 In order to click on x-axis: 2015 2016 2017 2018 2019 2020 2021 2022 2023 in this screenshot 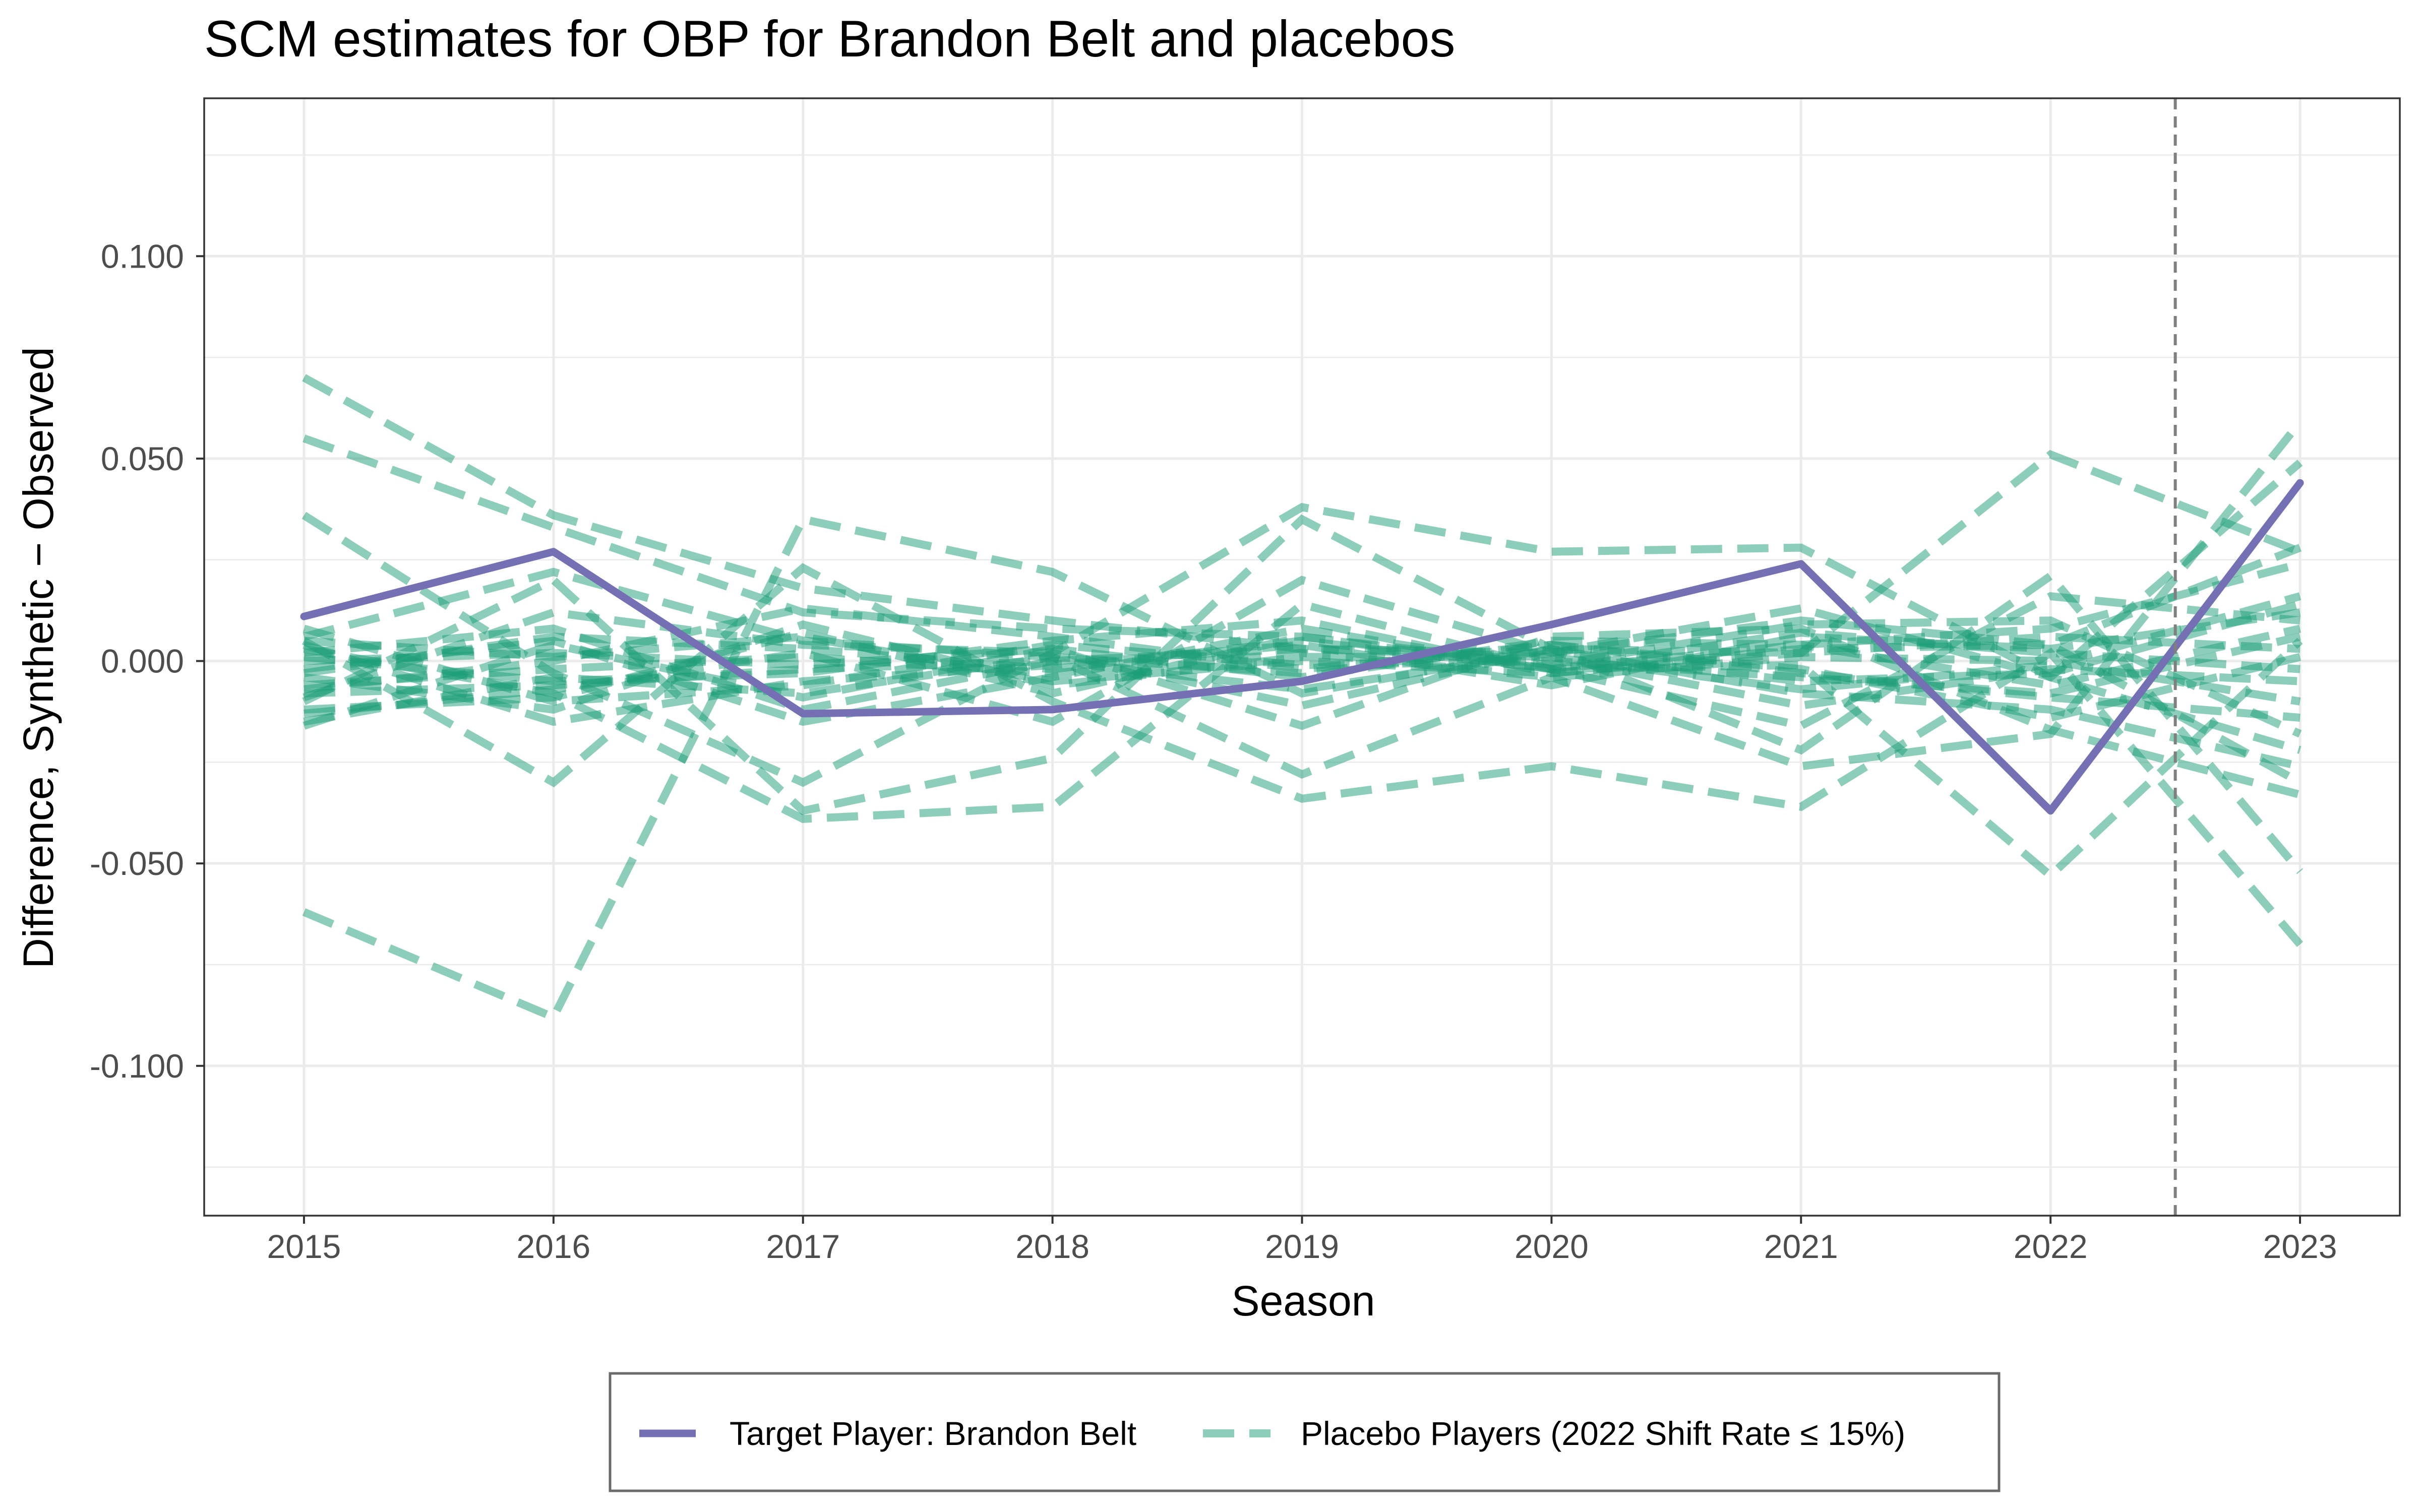, I will do `click(1302, 1240)`.